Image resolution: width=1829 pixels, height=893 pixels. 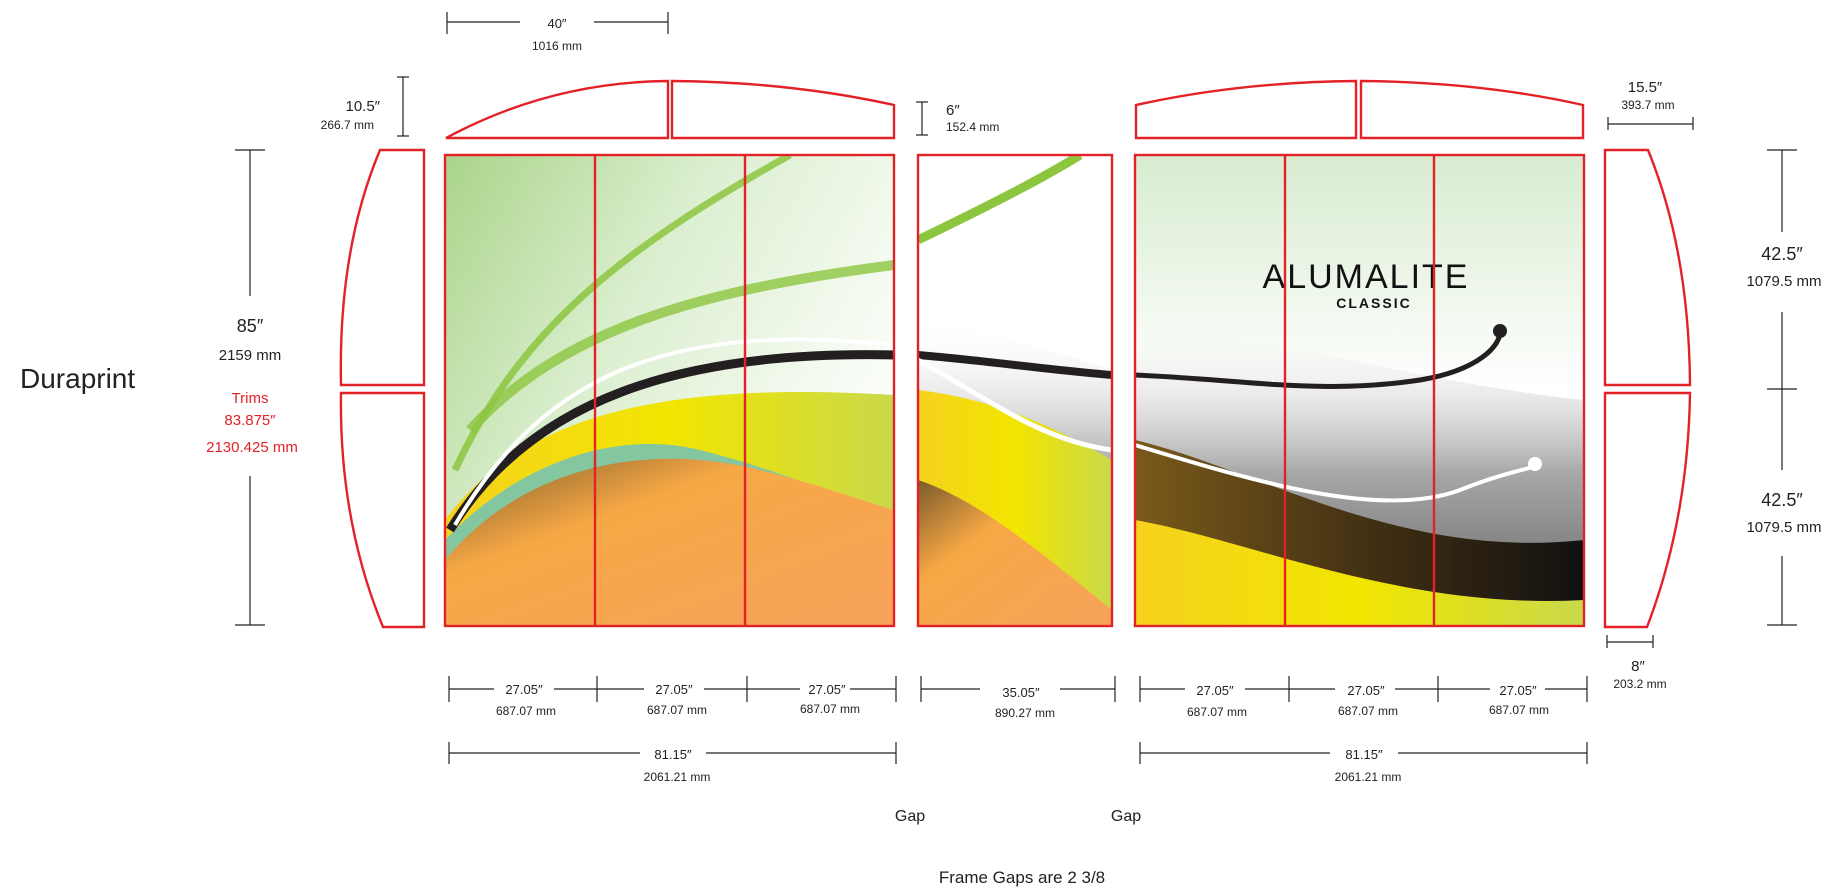 I want to click on center-header-h-mm: 152.4 mm, so click(x=972, y=127).